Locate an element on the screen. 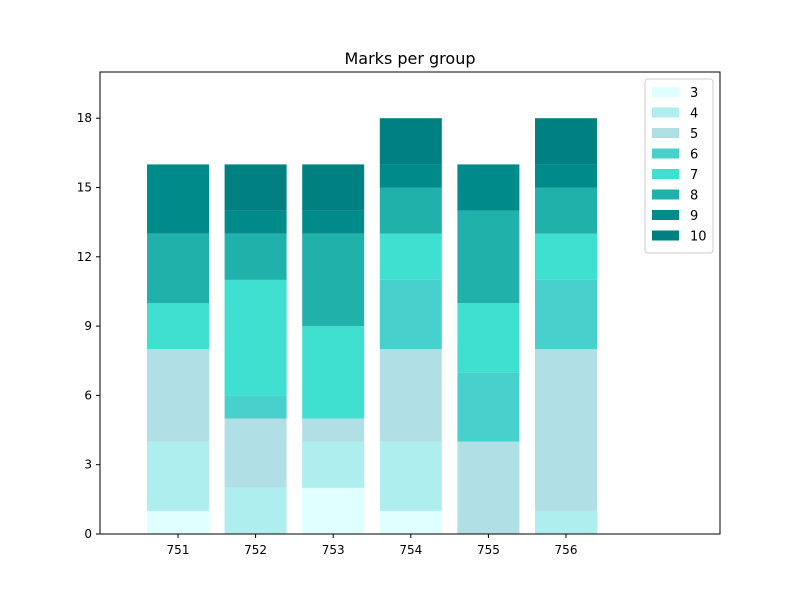  legend-label-7: 7 is located at coordinates (694, 175).